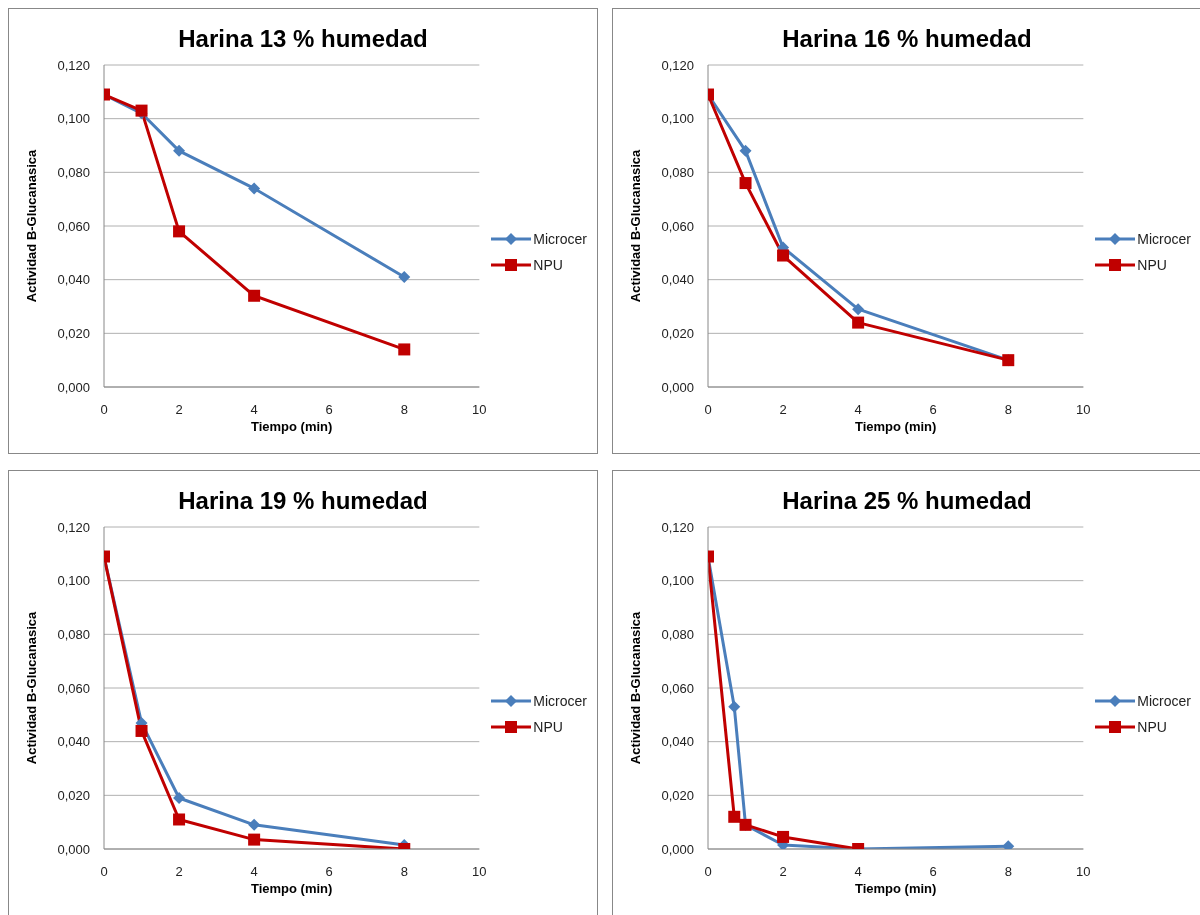 This screenshot has width=1200, height=915. I want to click on chart-title: Harina 25 % humedad, so click(907, 501).